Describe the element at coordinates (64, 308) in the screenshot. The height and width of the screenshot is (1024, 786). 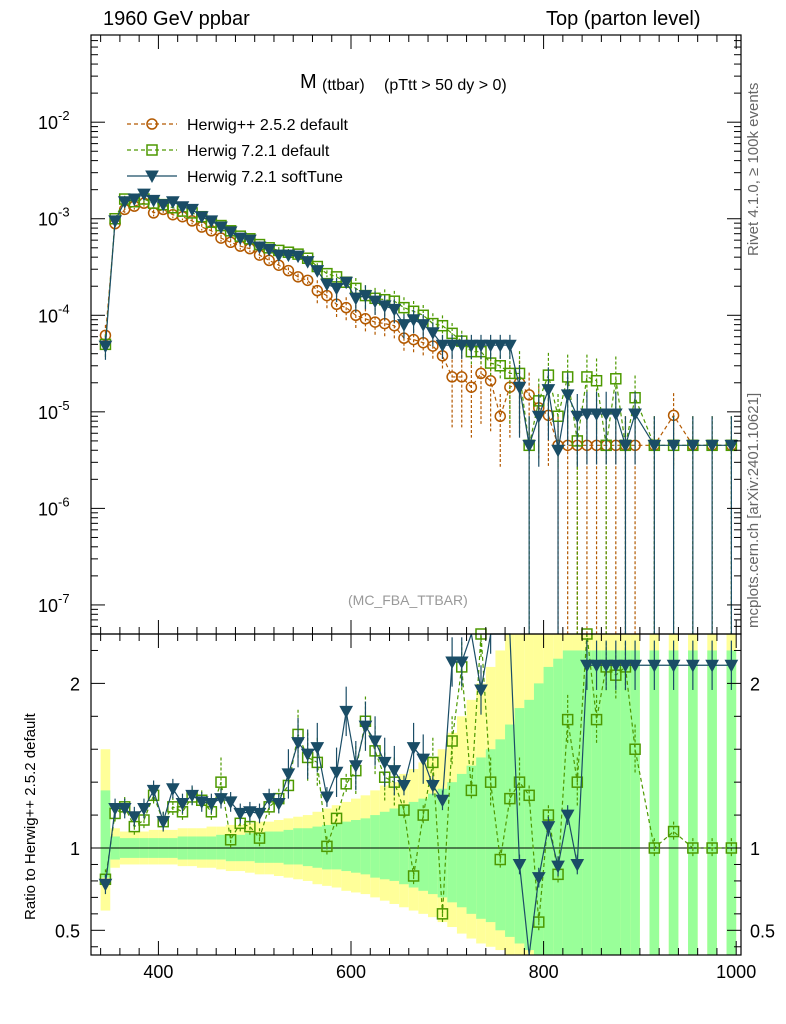
I see `main-y-tick-exponent: -4` at that location.